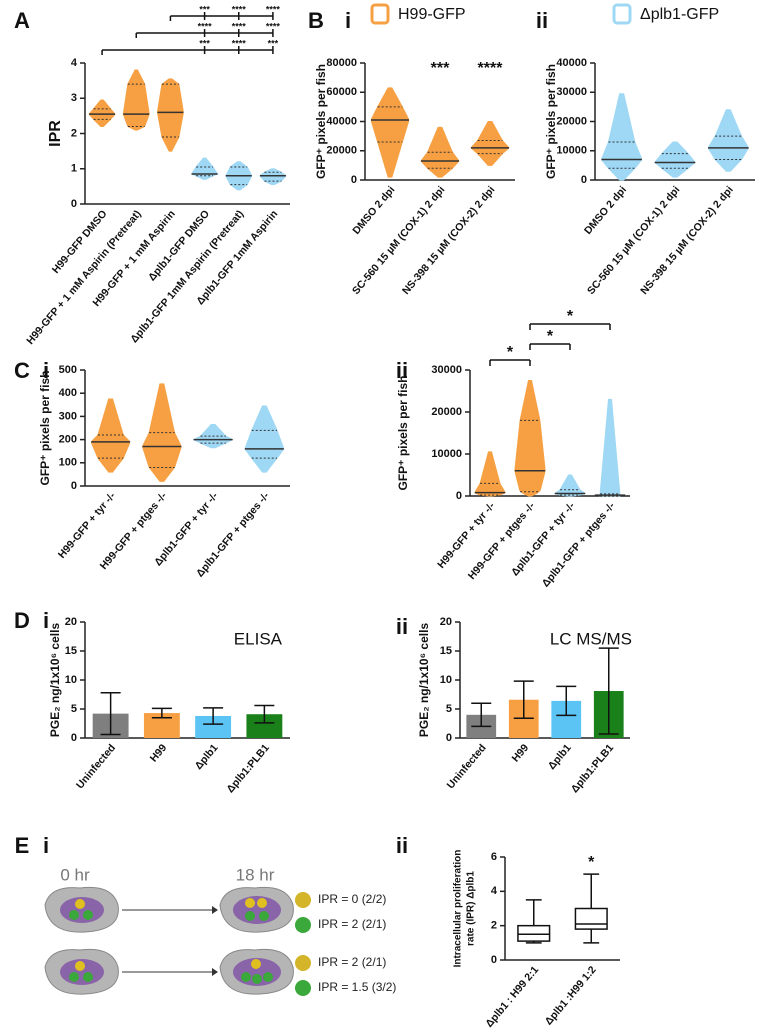 This screenshot has width=768, height=1032. I want to click on y-axis-label: IPR, so click(55, 133).